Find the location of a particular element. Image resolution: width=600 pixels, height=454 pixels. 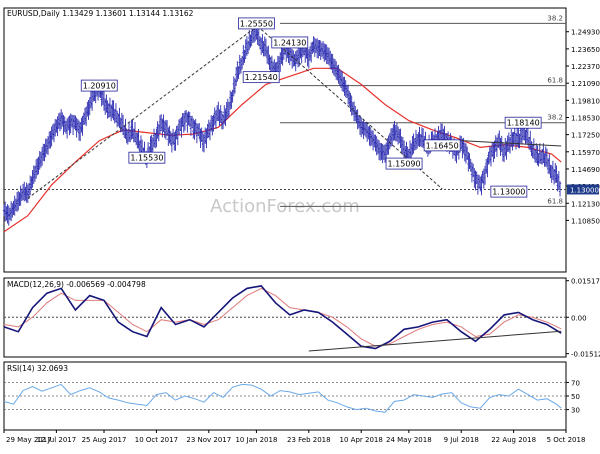

price-ytick-label: 1.19810 is located at coordinates (585, 101).